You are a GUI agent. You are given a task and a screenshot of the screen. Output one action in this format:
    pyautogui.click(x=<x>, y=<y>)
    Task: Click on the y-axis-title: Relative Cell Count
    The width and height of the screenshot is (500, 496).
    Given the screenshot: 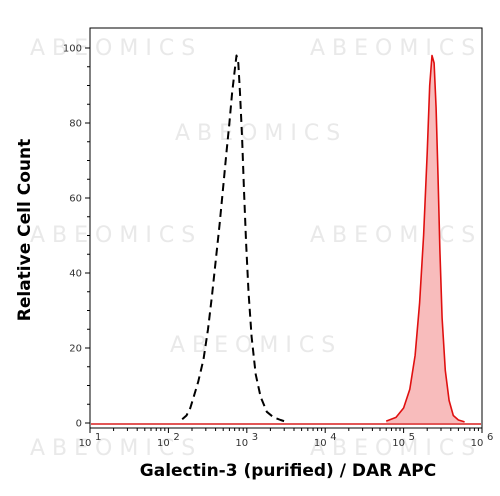 What is the action you would take?
    pyautogui.click(x=25, y=230)
    